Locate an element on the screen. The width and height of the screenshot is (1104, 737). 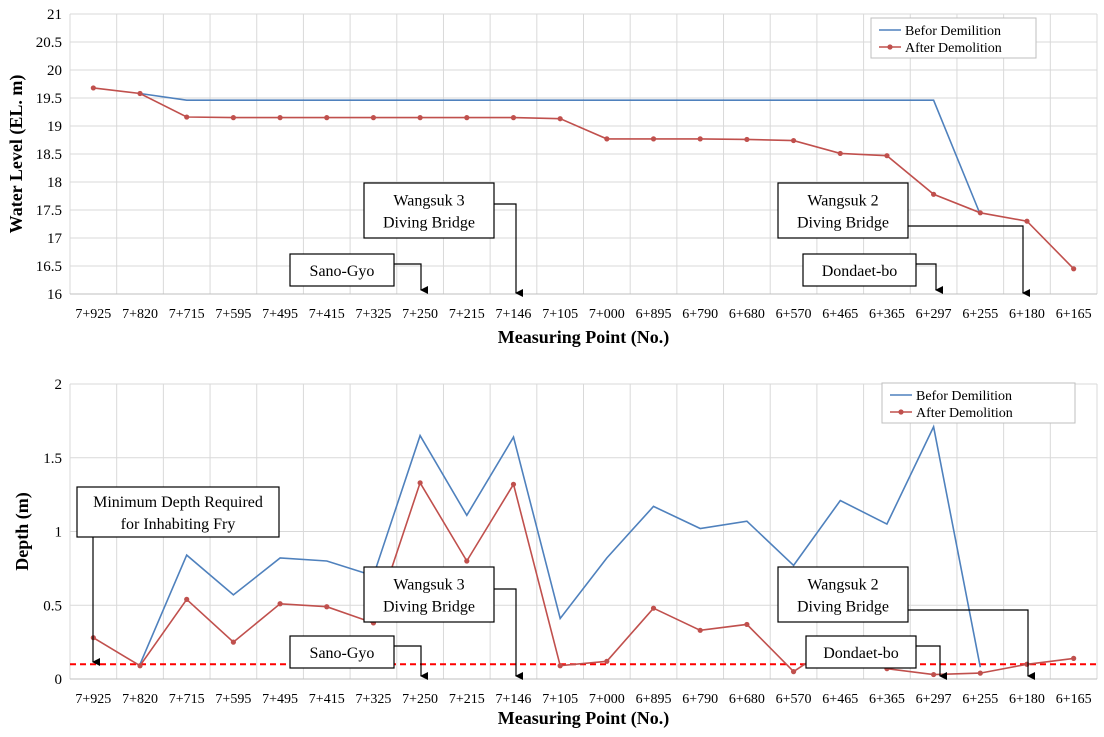
x-tick-label: 6+465 is located at coordinates (840, 699).